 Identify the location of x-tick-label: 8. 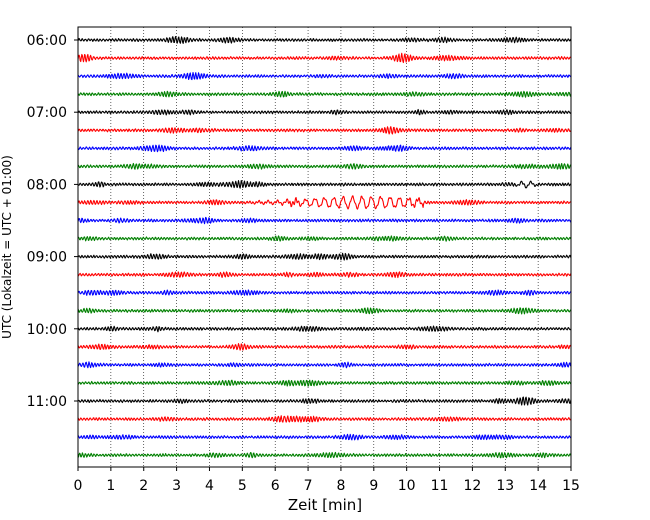
(340, 486).